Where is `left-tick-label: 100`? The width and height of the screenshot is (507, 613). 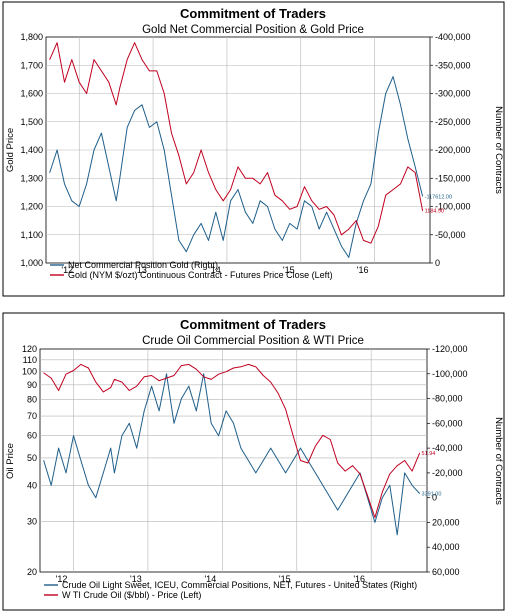
left-tick-label: 100 is located at coordinates (29, 372).